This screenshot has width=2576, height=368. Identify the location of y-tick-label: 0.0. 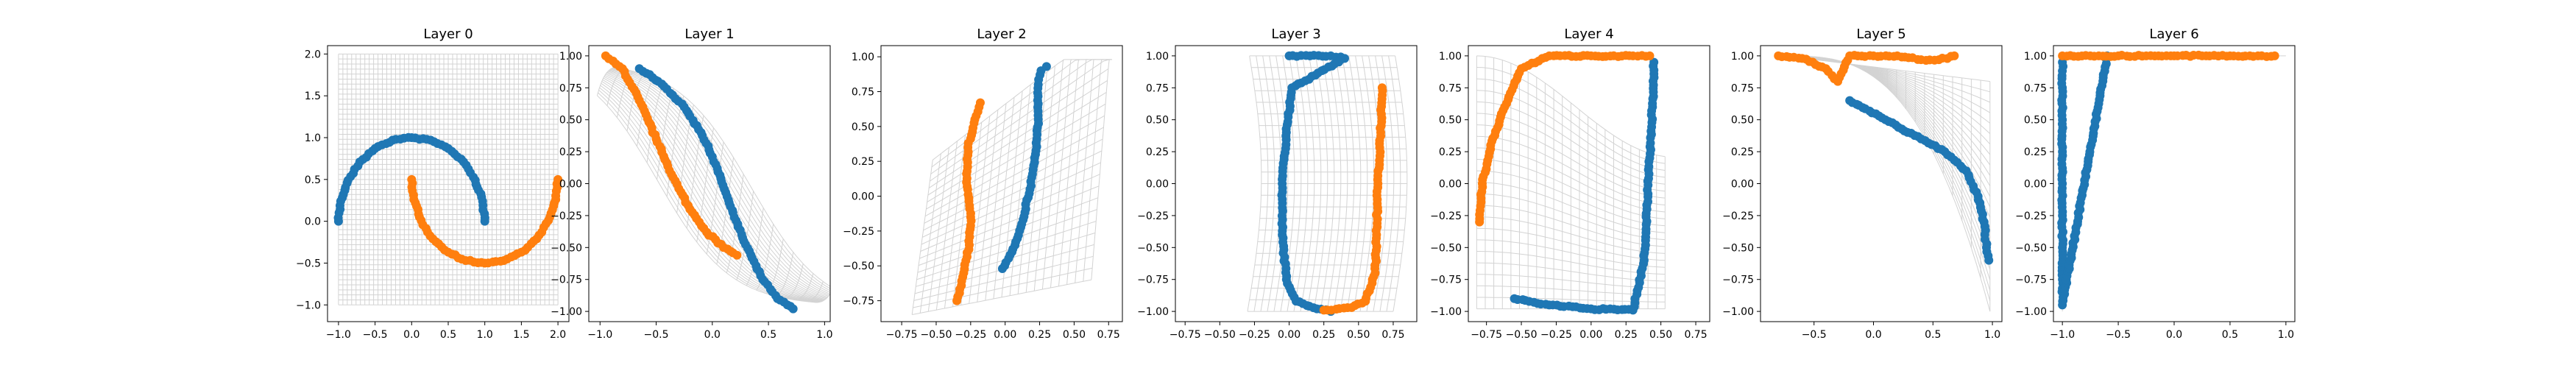
(313, 222).